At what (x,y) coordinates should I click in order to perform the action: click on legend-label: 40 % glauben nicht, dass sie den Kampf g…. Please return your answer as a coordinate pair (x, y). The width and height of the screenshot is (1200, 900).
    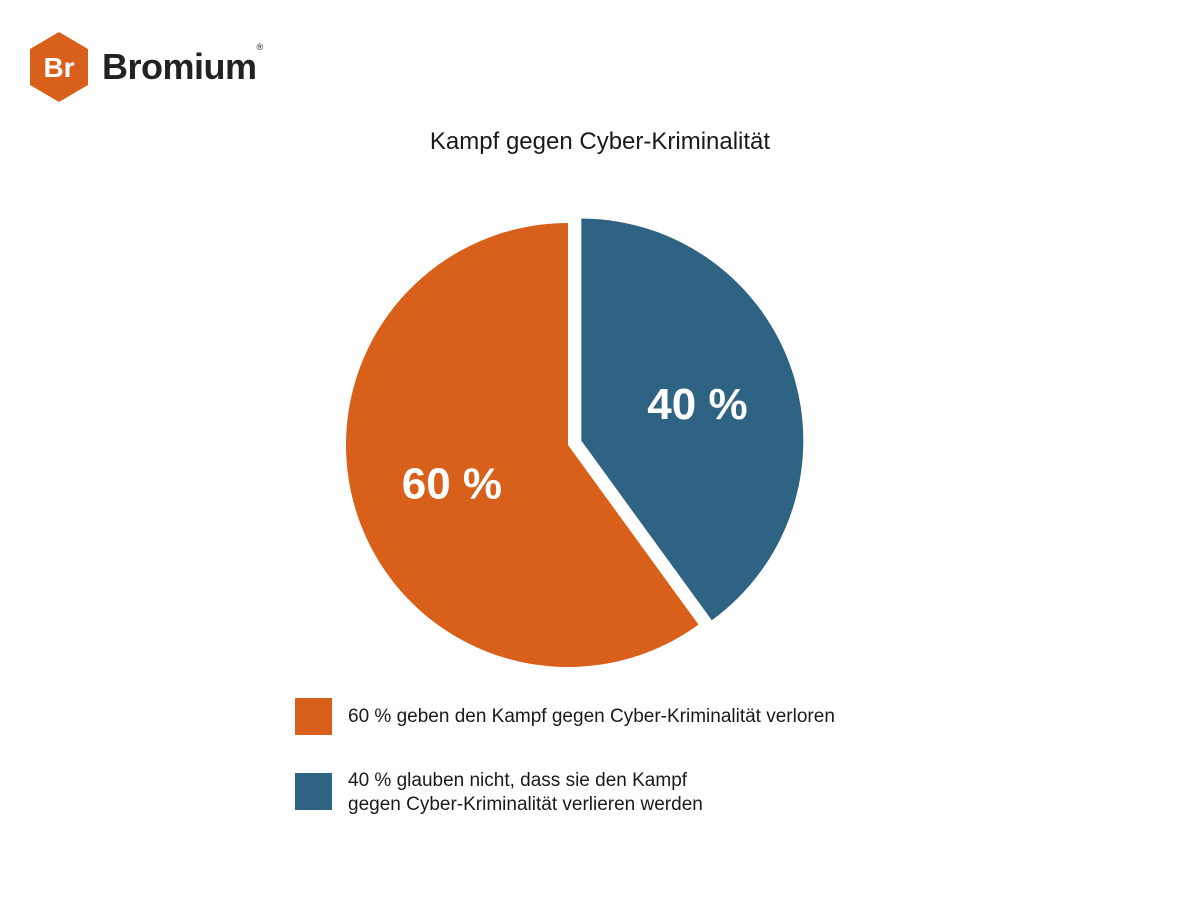
    Looking at the image, I should click on (525, 792).